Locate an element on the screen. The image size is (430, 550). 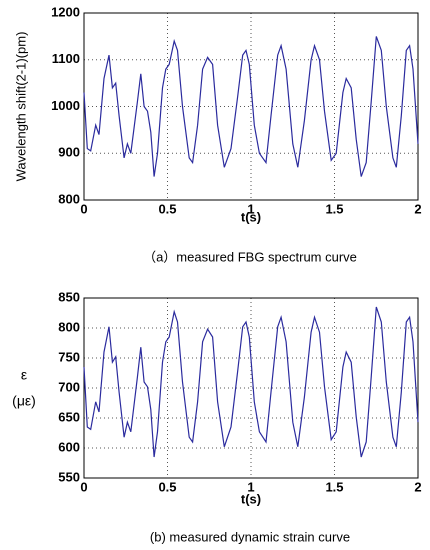
y-axis-label: Wavelength shift(2-1)(pm) is located at coordinates (20, 107).